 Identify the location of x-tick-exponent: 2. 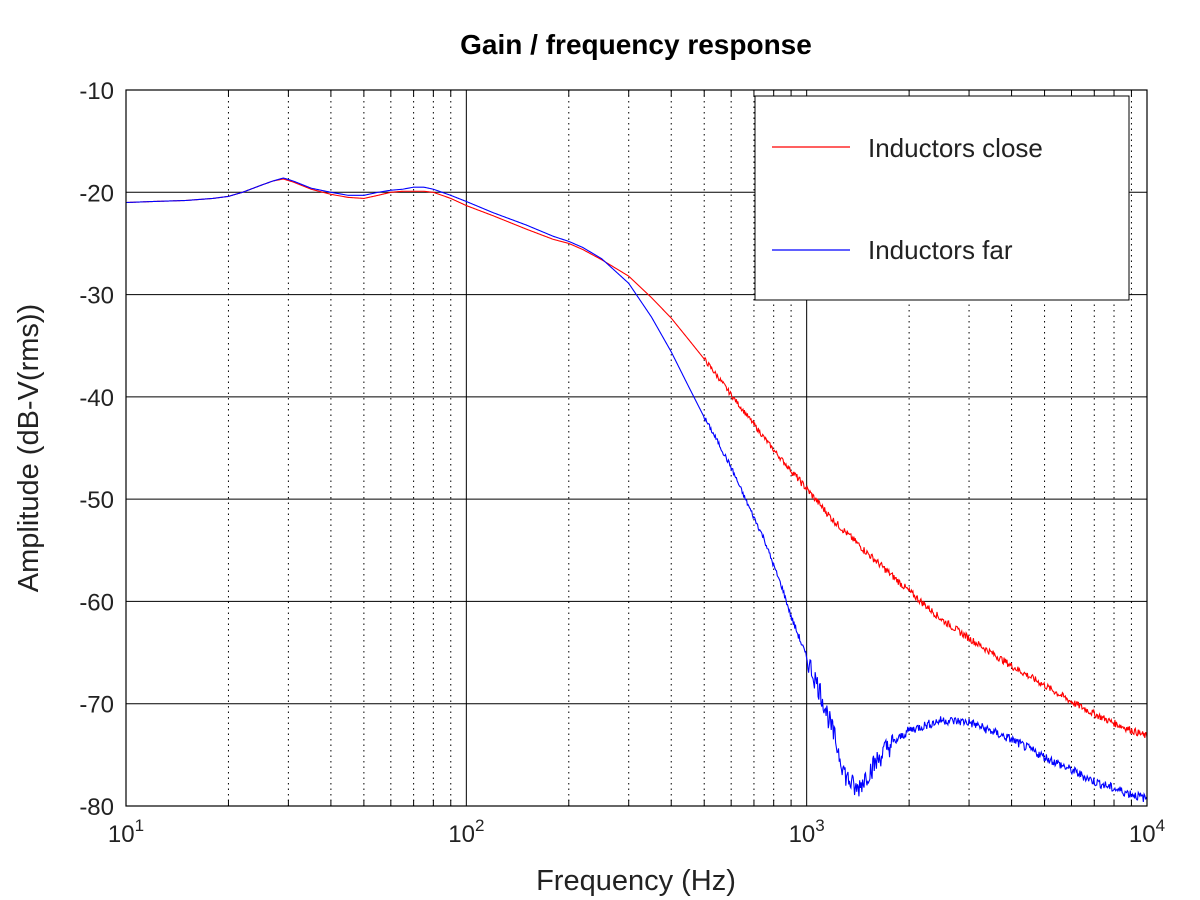
(479, 825).